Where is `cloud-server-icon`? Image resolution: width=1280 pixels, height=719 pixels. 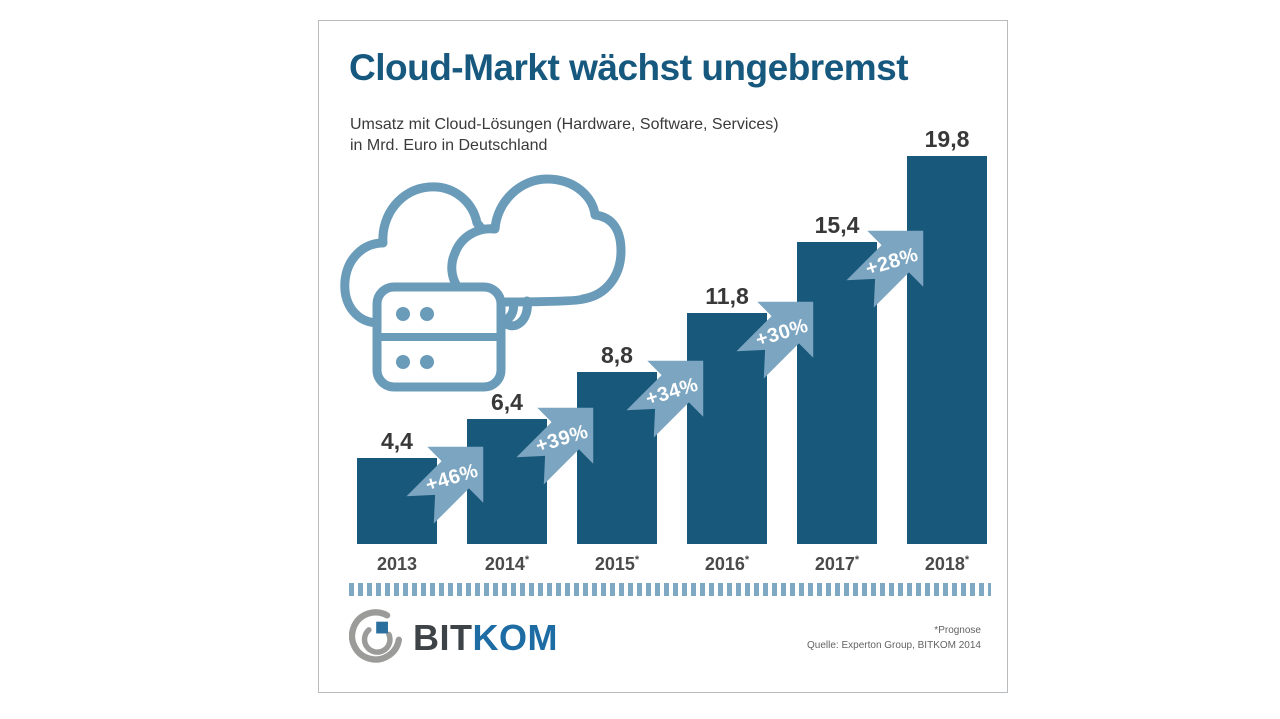 cloud-server-icon is located at coordinates (483, 283).